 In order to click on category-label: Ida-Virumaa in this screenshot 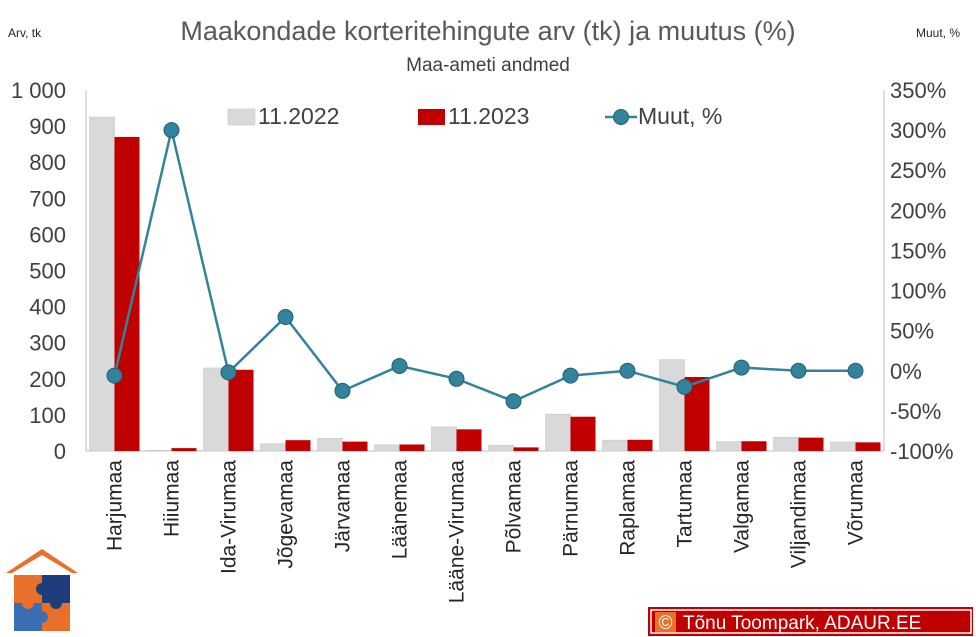, I will do `click(229, 517)`.